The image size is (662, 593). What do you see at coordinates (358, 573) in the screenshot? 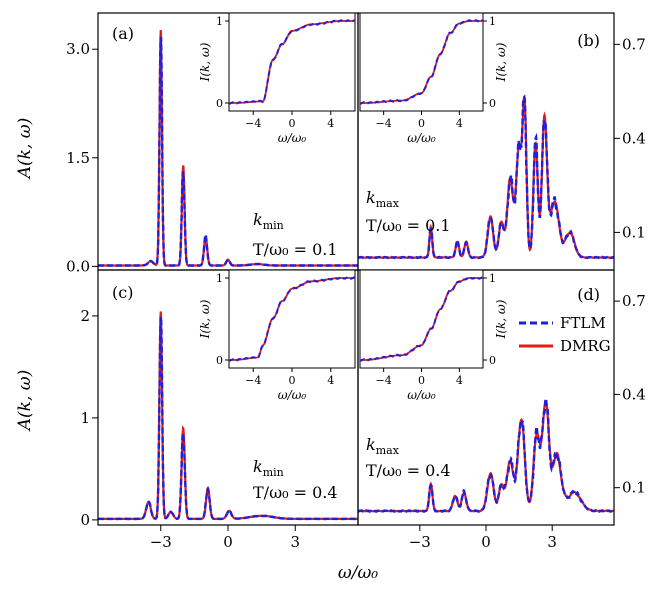
I see `shared-x-axis-label: ω/ω₀` at bounding box center [358, 573].